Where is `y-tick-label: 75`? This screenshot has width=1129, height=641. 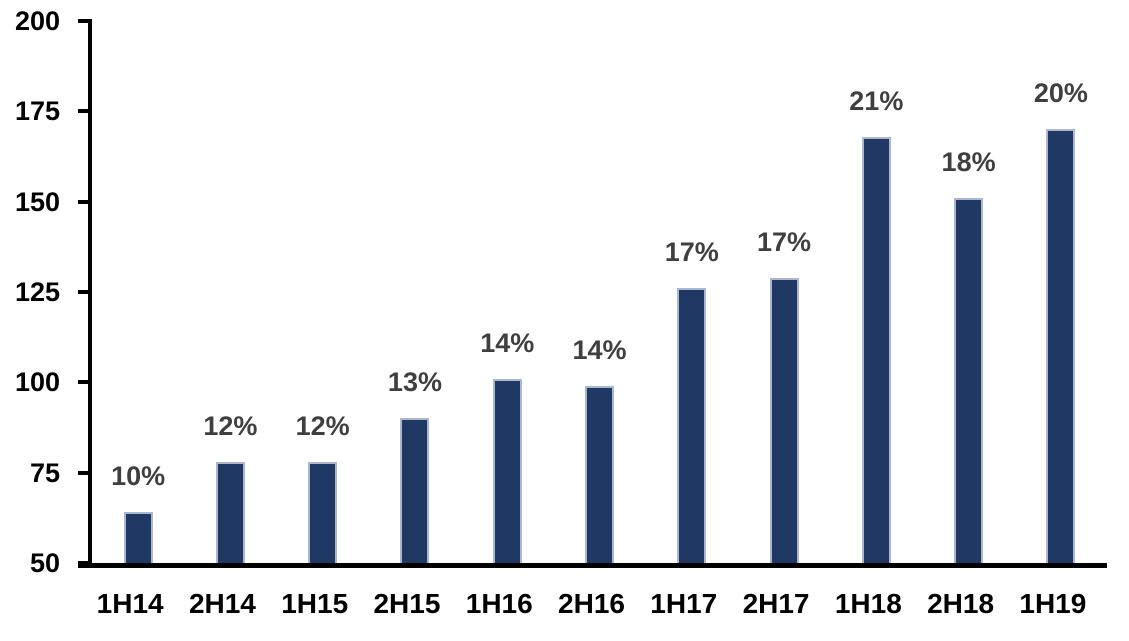
y-tick-label: 75 is located at coordinates (44, 472).